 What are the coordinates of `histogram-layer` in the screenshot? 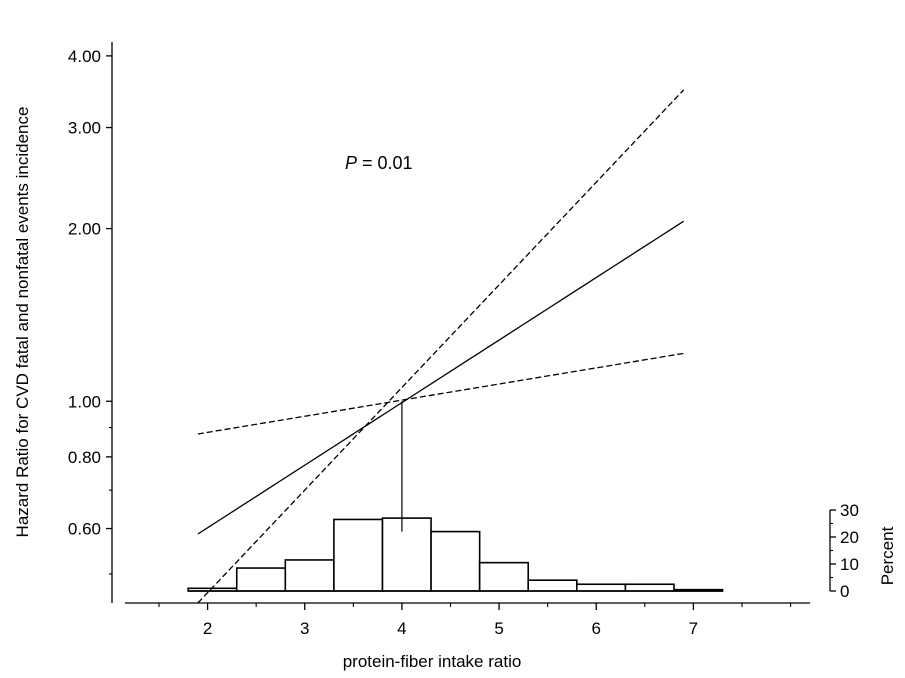 It's located at (455, 554).